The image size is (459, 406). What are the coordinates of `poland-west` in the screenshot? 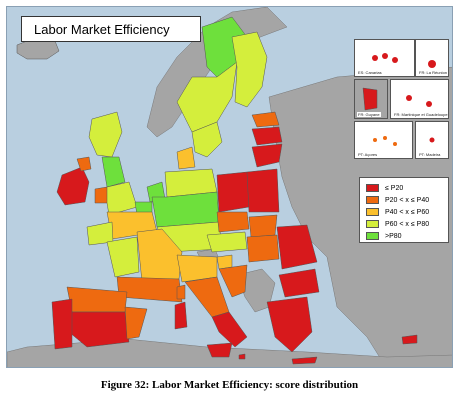 It's located at (233, 192).